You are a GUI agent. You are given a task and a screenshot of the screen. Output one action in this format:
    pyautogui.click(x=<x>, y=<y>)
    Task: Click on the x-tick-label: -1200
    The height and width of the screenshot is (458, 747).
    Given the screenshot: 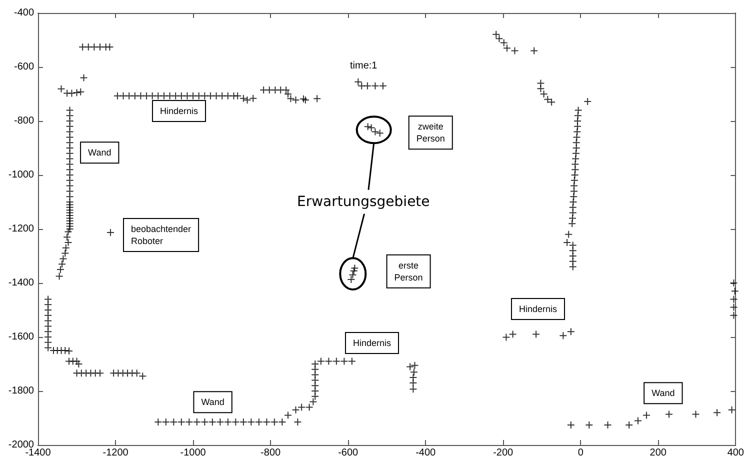 What is the action you would take?
    pyautogui.click(x=115, y=453)
    